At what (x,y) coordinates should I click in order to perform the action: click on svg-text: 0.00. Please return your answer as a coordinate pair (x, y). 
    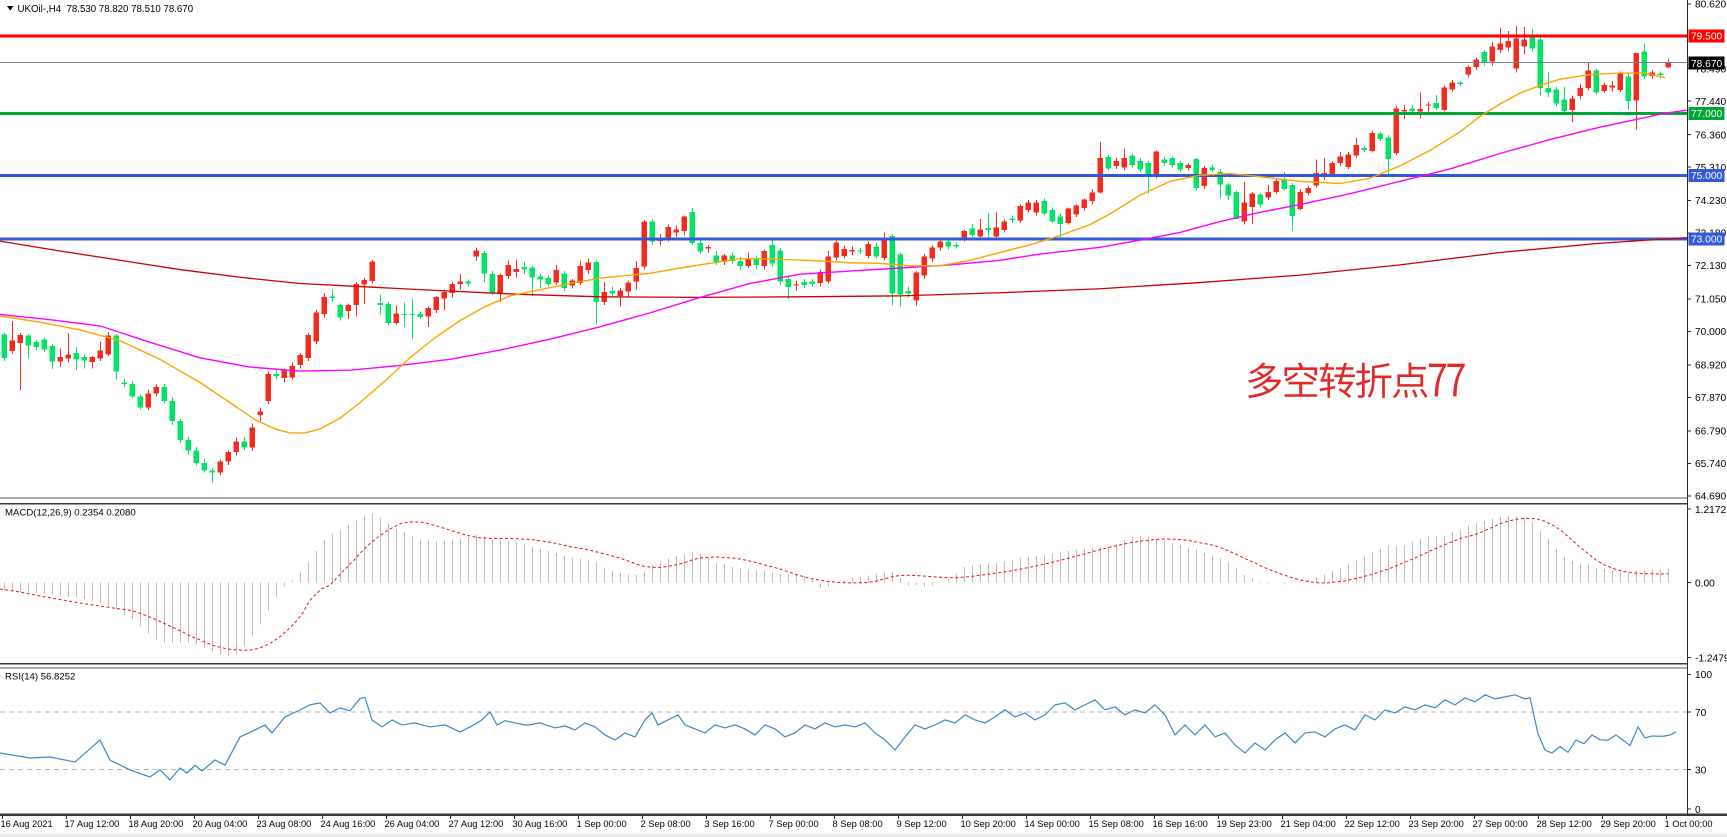
    Looking at the image, I should click on (1705, 583).